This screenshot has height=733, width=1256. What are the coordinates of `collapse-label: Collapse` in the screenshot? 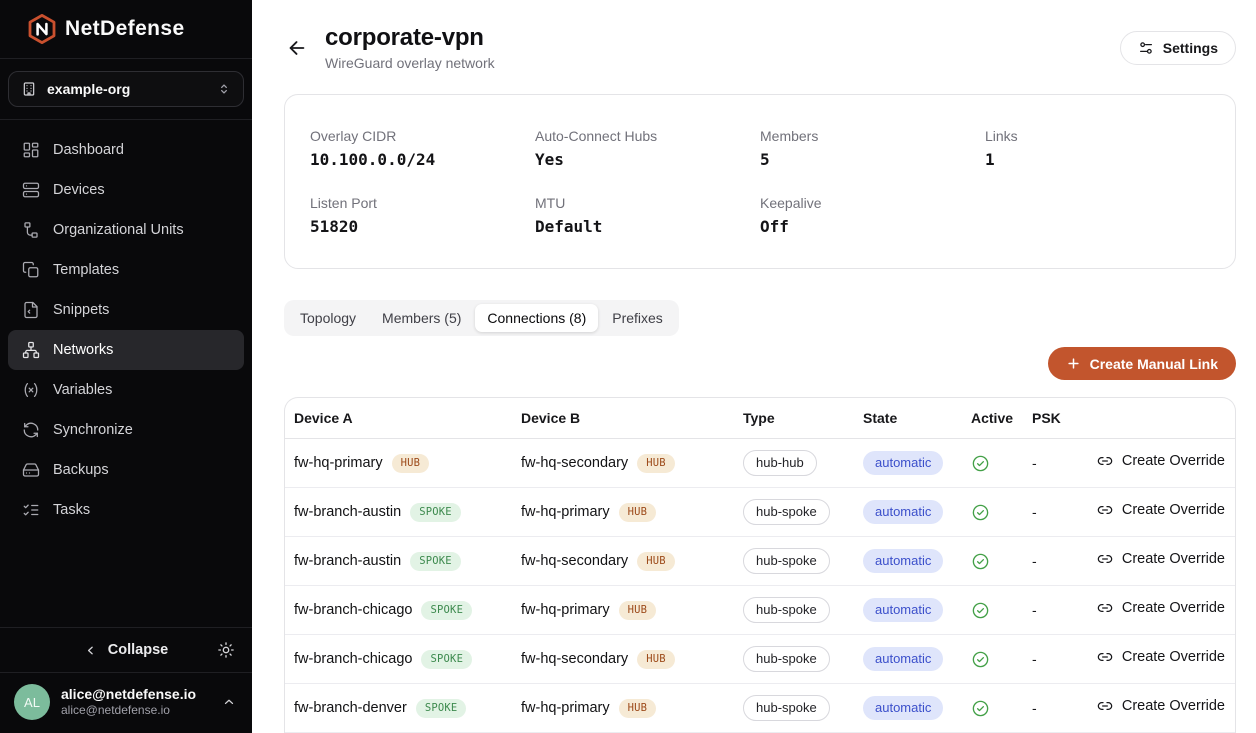 It's located at (138, 650).